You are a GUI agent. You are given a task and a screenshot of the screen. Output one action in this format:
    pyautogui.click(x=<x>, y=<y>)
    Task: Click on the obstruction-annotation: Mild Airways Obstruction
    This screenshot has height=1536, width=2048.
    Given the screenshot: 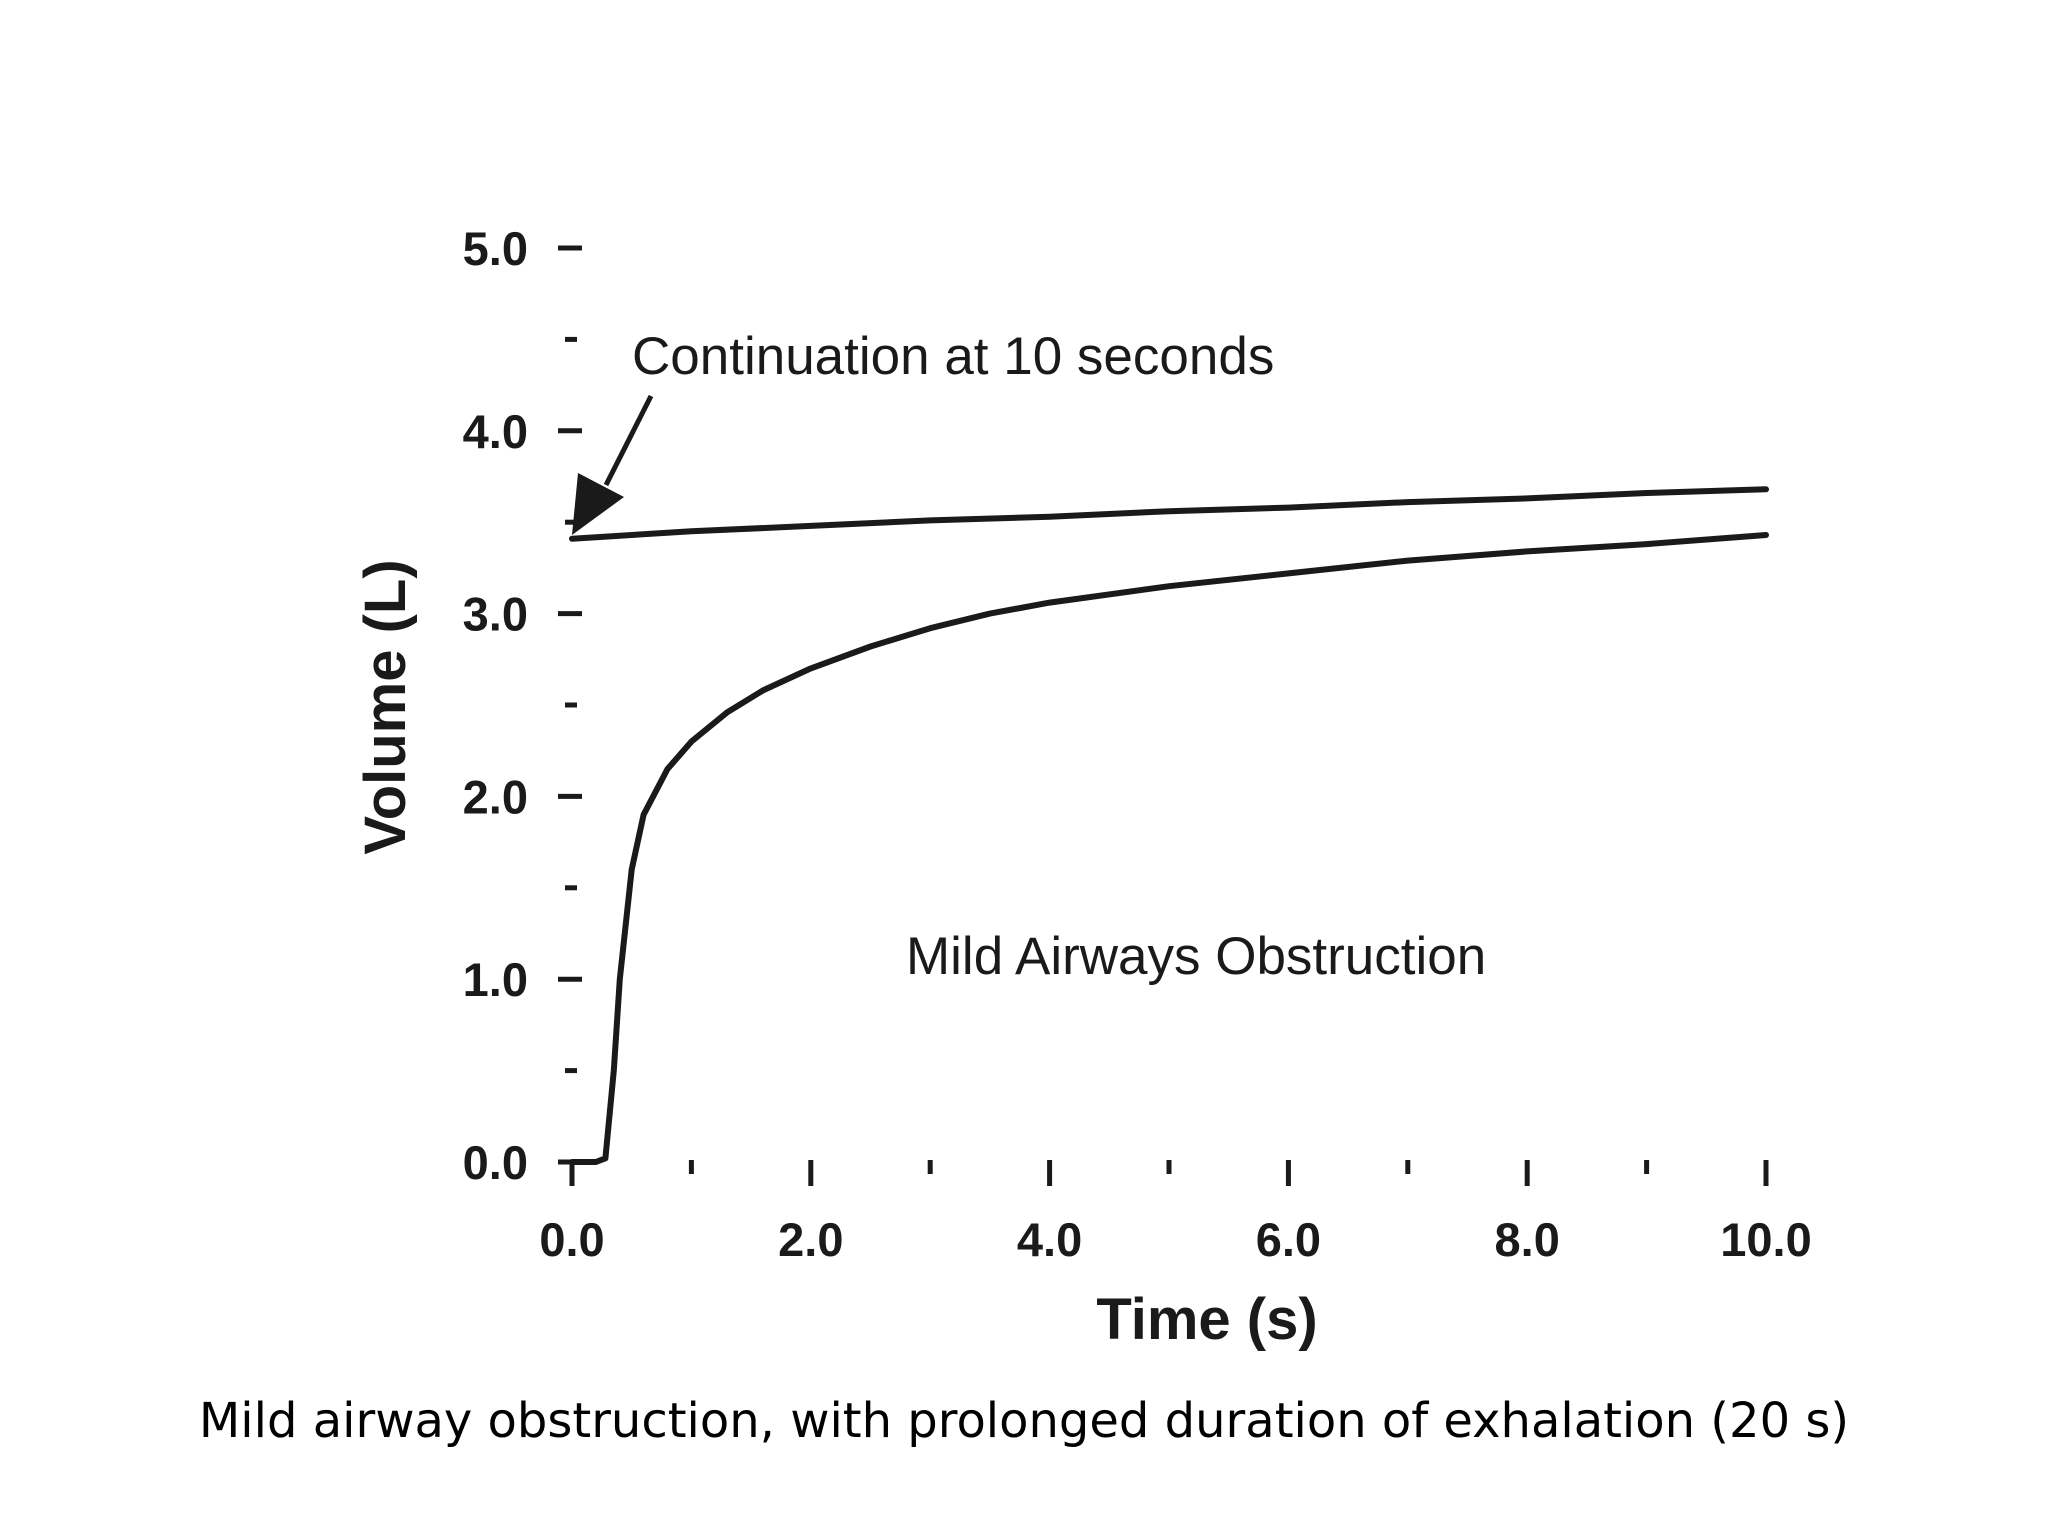 What is the action you would take?
    pyautogui.click(x=1196, y=956)
    